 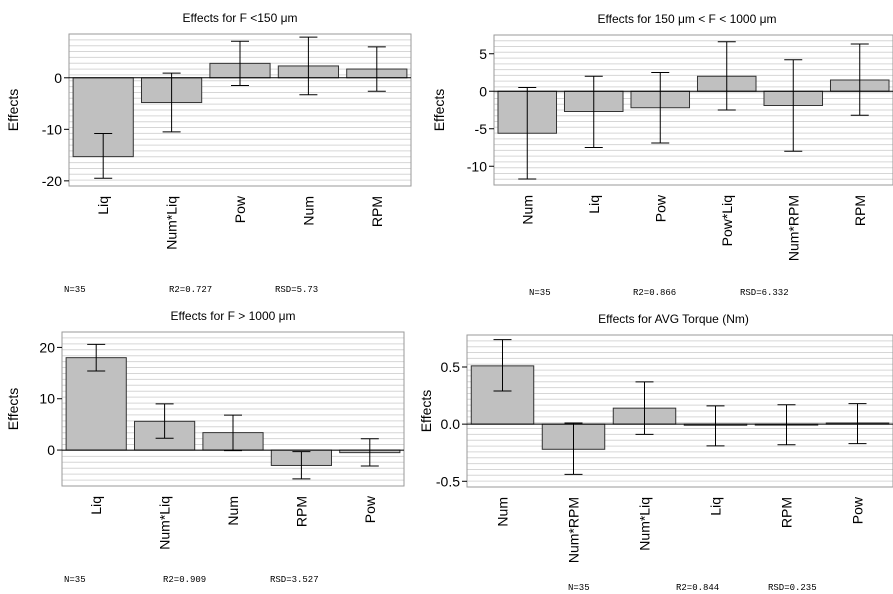 I want to click on stat-r2: R2=0.909, so click(x=184, y=580).